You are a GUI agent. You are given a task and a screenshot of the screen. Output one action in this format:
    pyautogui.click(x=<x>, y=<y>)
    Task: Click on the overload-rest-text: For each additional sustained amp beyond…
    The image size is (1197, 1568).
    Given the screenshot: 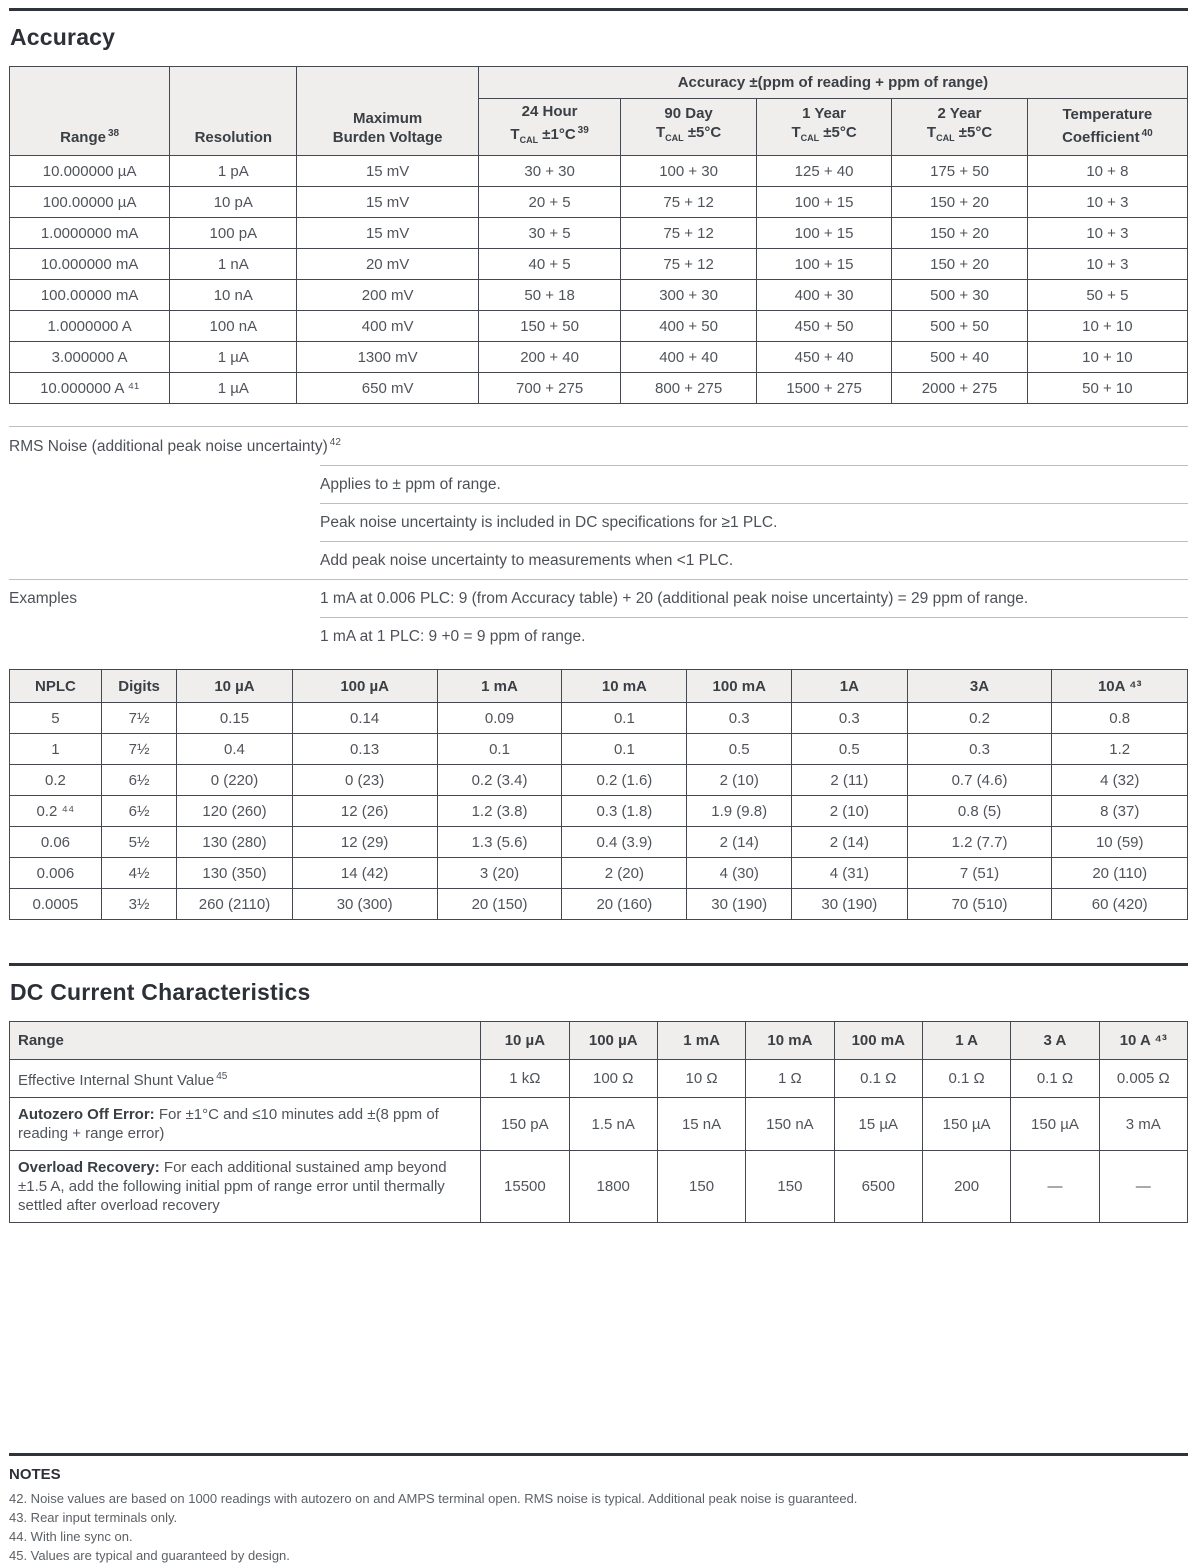 What is the action you would take?
    pyautogui.click(x=232, y=1187)
    